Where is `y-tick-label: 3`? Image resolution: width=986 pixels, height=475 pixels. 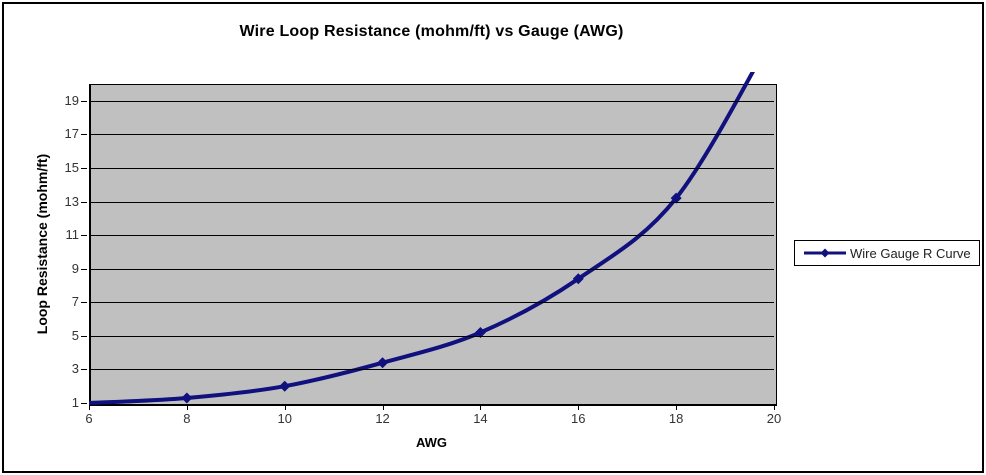
y-tick-label: 3 is located at coordinates (75, 369).